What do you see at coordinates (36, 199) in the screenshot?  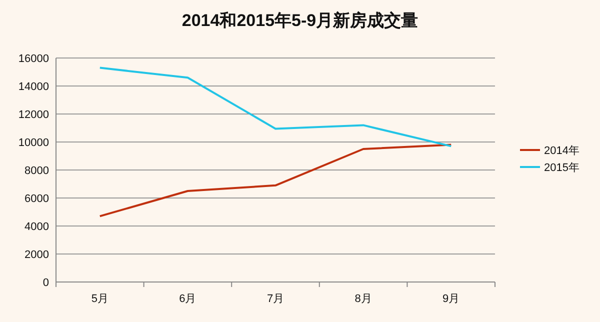 I see `y-tick-label: 6000` at bounding box center [36, 199].